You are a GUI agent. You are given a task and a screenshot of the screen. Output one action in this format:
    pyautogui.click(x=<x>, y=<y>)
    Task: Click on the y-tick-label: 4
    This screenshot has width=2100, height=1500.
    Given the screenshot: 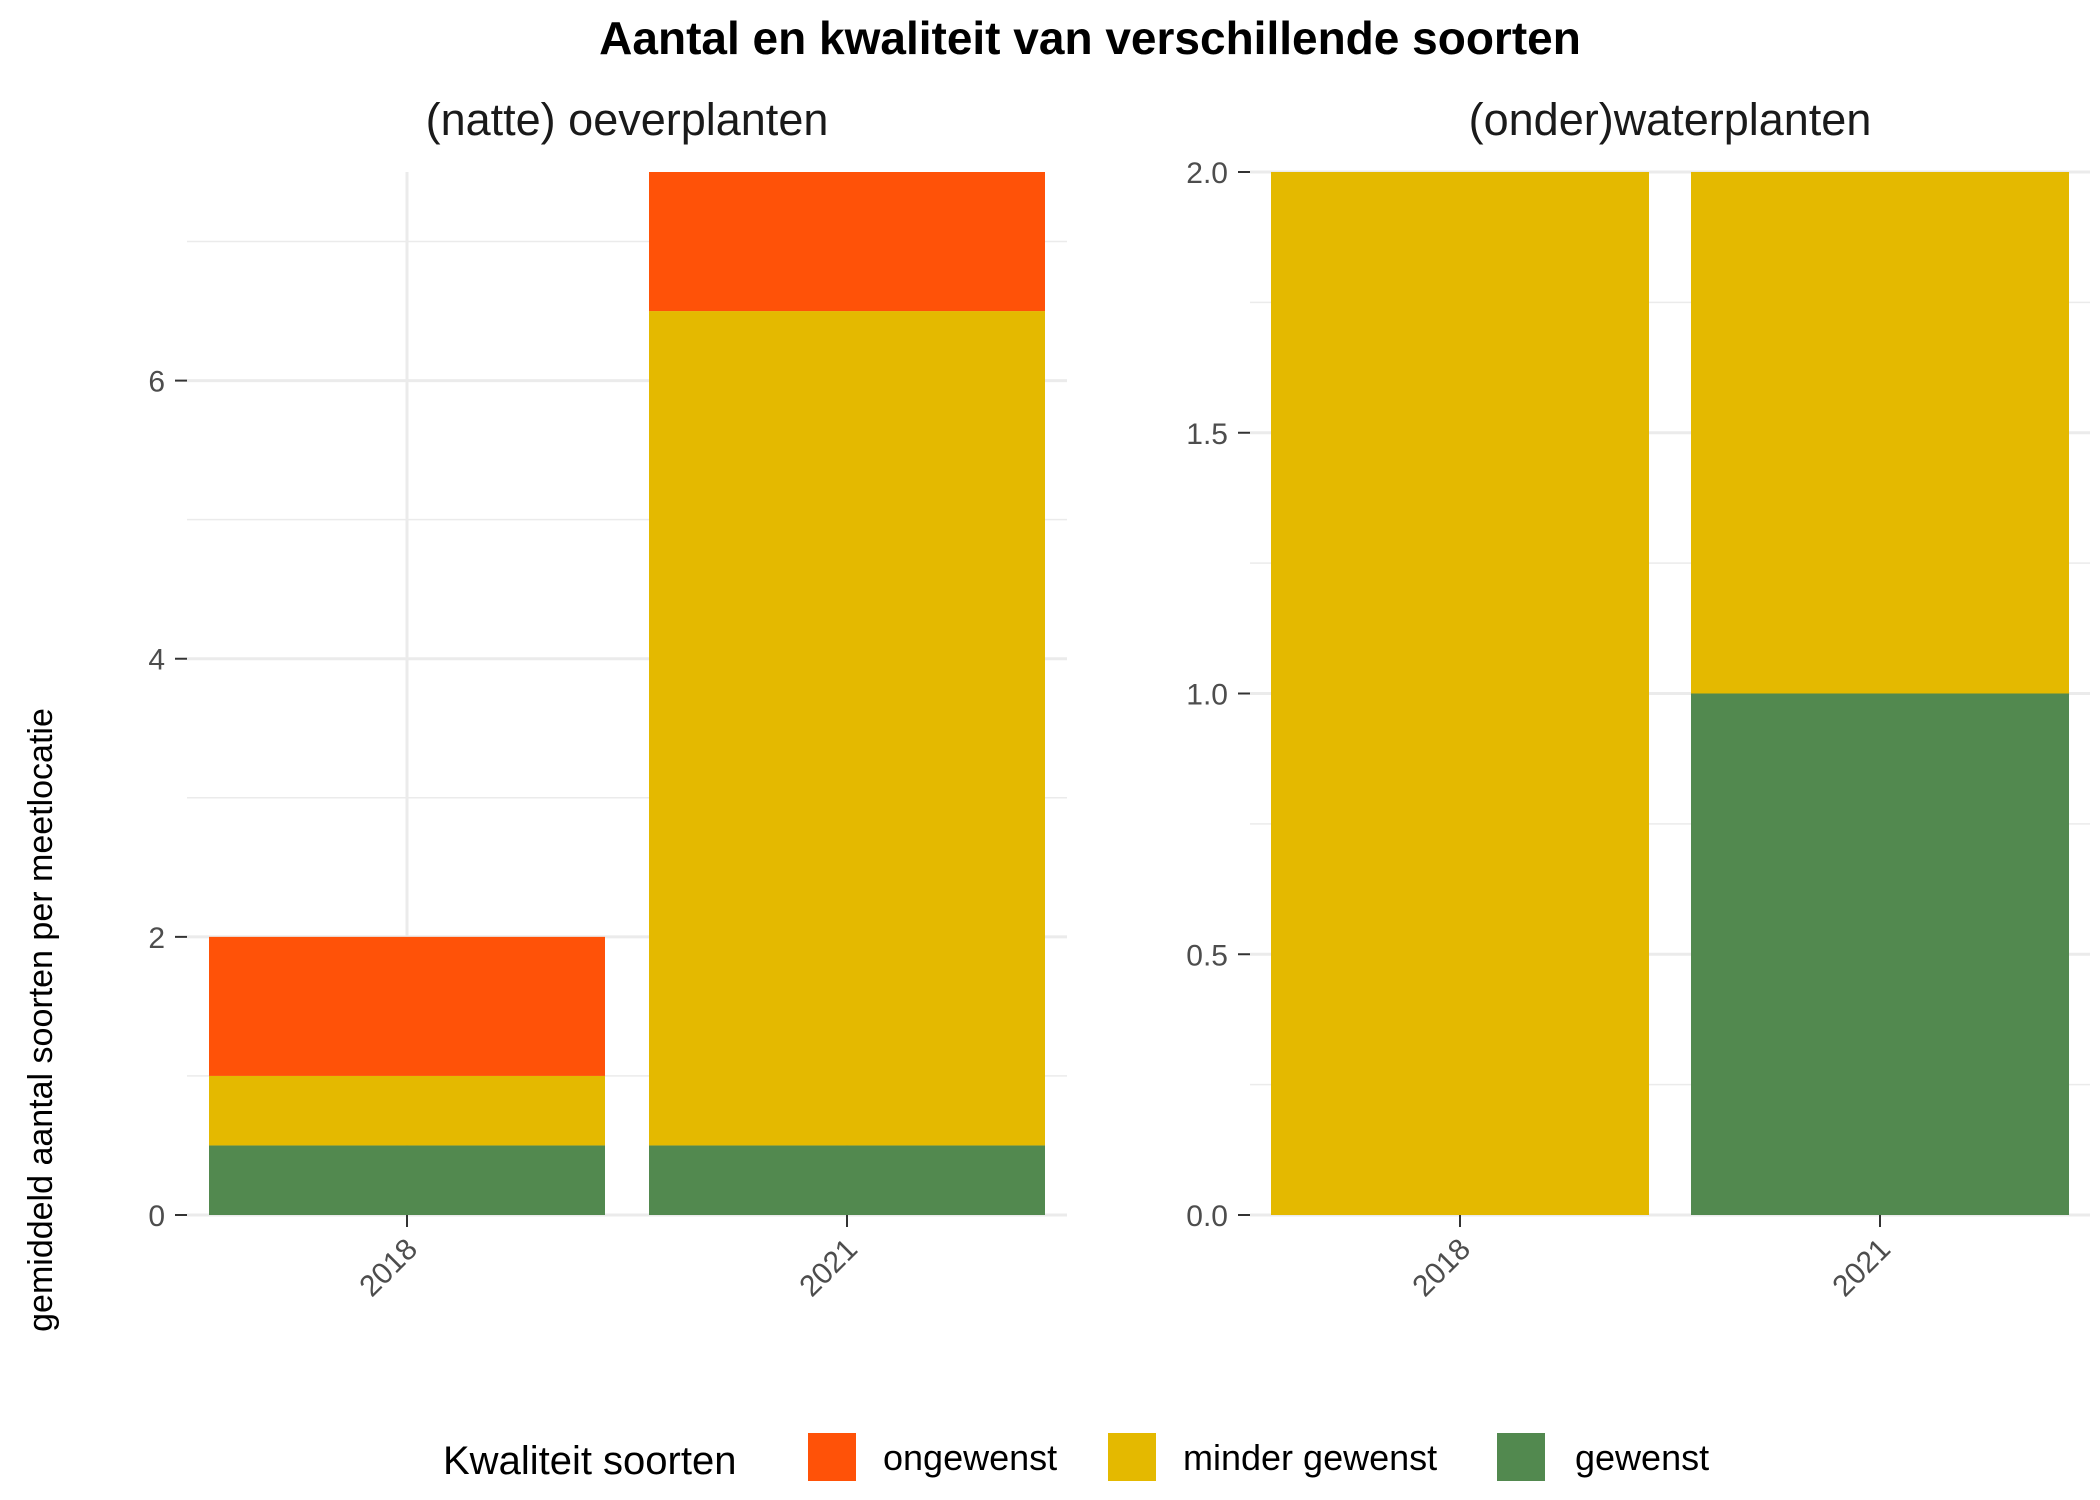 What is the action you would take?
    pyautogui.click(x=156, y=660)
    